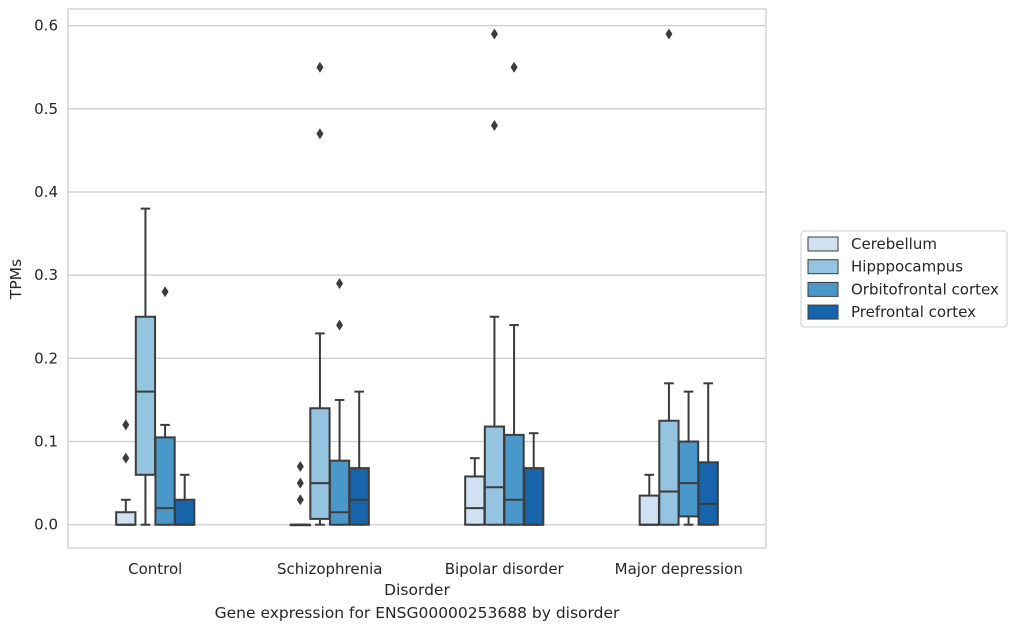 This screenshot has height=638, width=1018. Describe the element at coordinates (913, 312) in the screenshot. I see `legend-label: Prefrontal cortex` at that location.